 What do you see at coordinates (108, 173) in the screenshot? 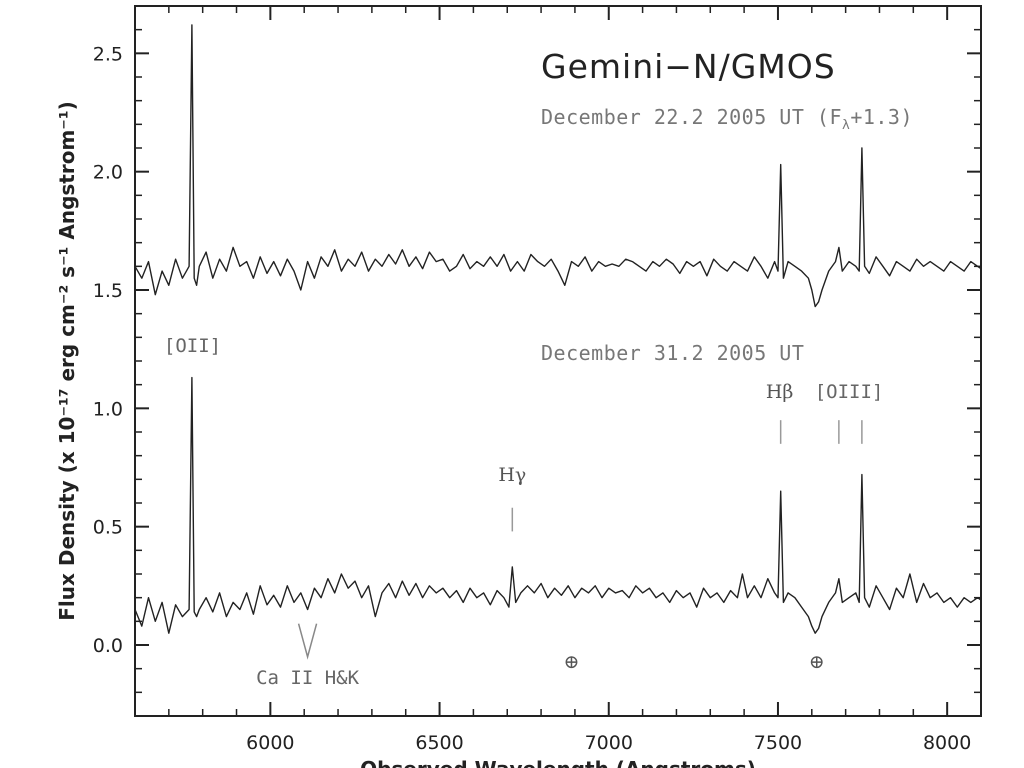
I see `y-tick-label: 2.0` at bounding box center [108, 173].